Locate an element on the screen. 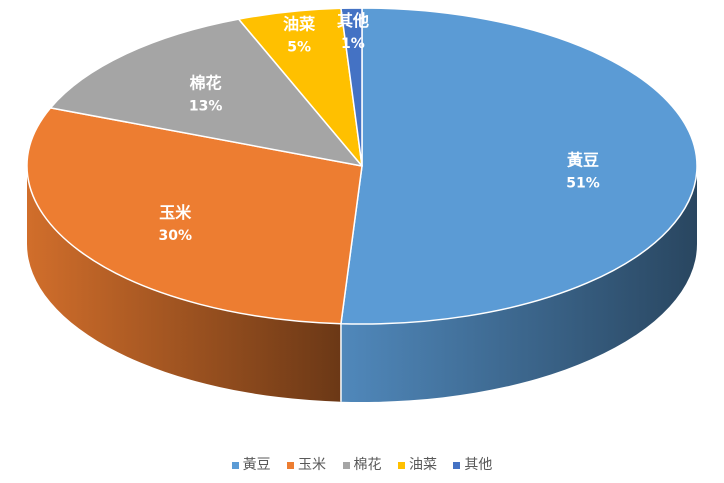 The width and height of the screenshot is (724, 483). slice-value-other: 1% is located at coordinates (353, 44).